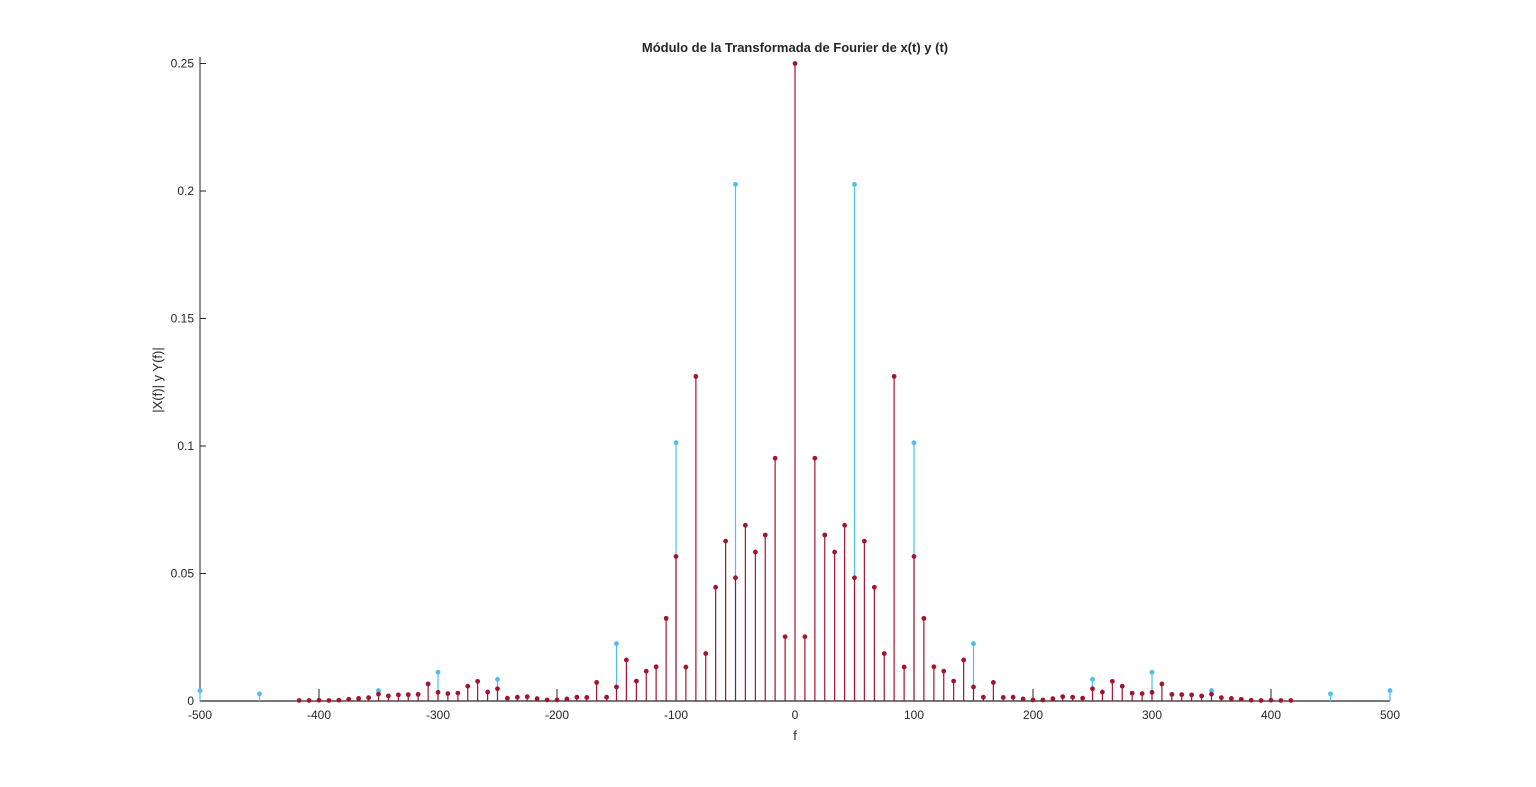 The width and height of the screenshot is (1536, 787). Describe the element at coordinates (190, 701) in the screenshot. I see `y-tick-label: 0` at that location.